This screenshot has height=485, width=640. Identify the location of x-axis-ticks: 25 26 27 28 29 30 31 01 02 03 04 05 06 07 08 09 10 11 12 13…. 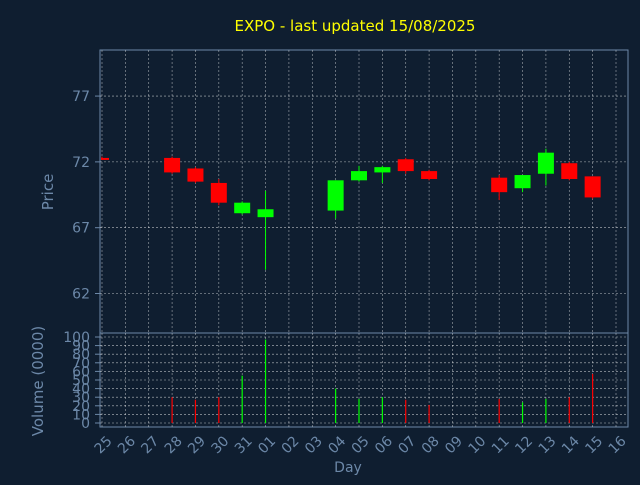
(361, 445).